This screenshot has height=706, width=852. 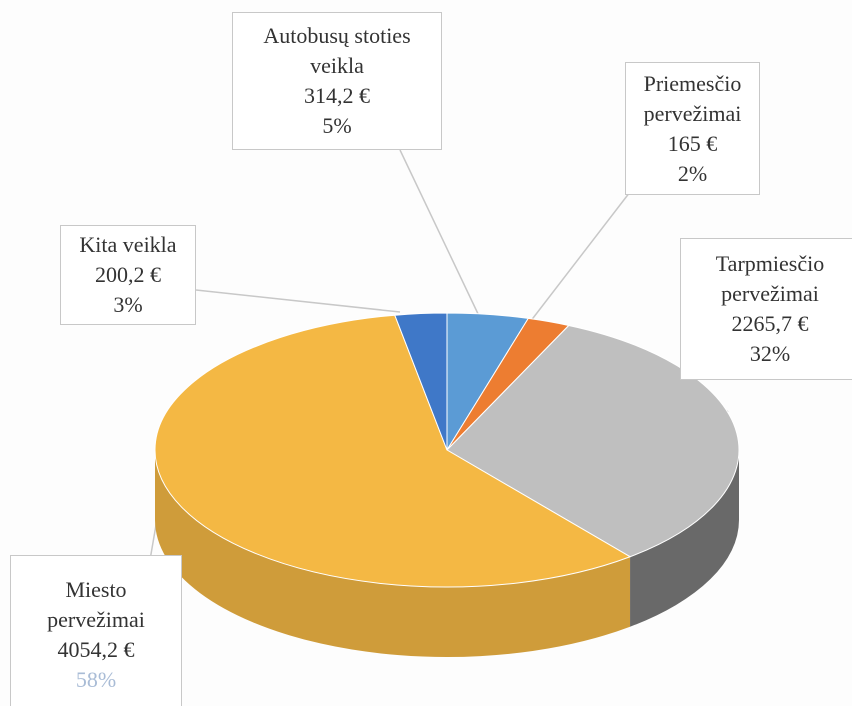 I want to click on value-label: 4054,2 €, so click(x=96, y=649).